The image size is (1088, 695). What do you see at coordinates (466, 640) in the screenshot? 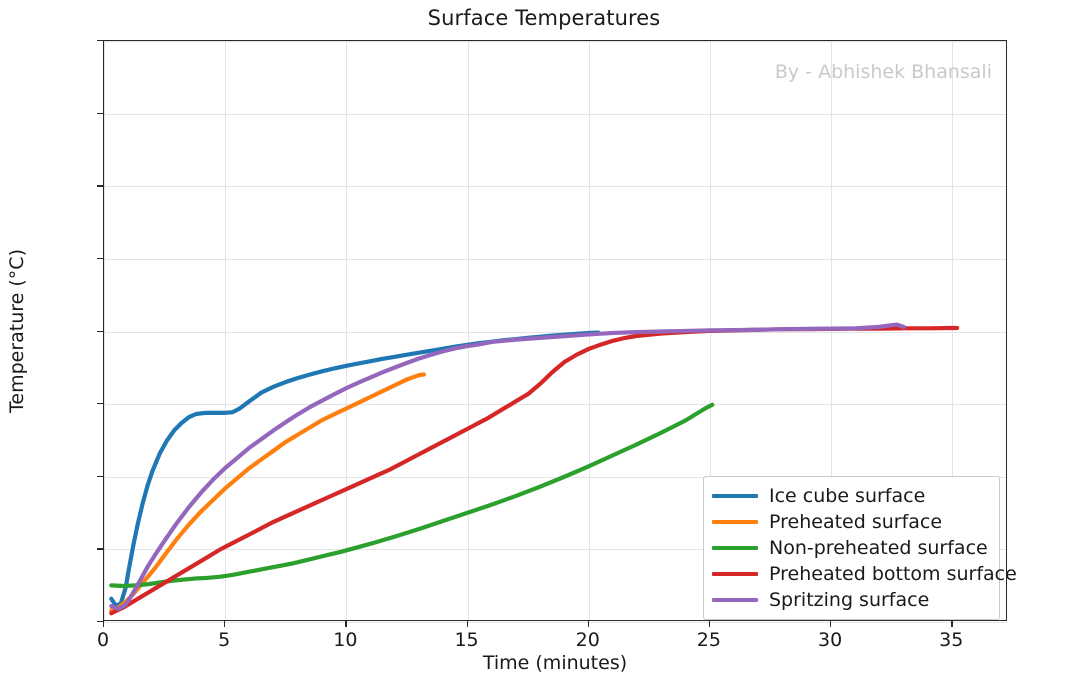
I see `x-tick-label: 15` at bounding box center [466, 640].